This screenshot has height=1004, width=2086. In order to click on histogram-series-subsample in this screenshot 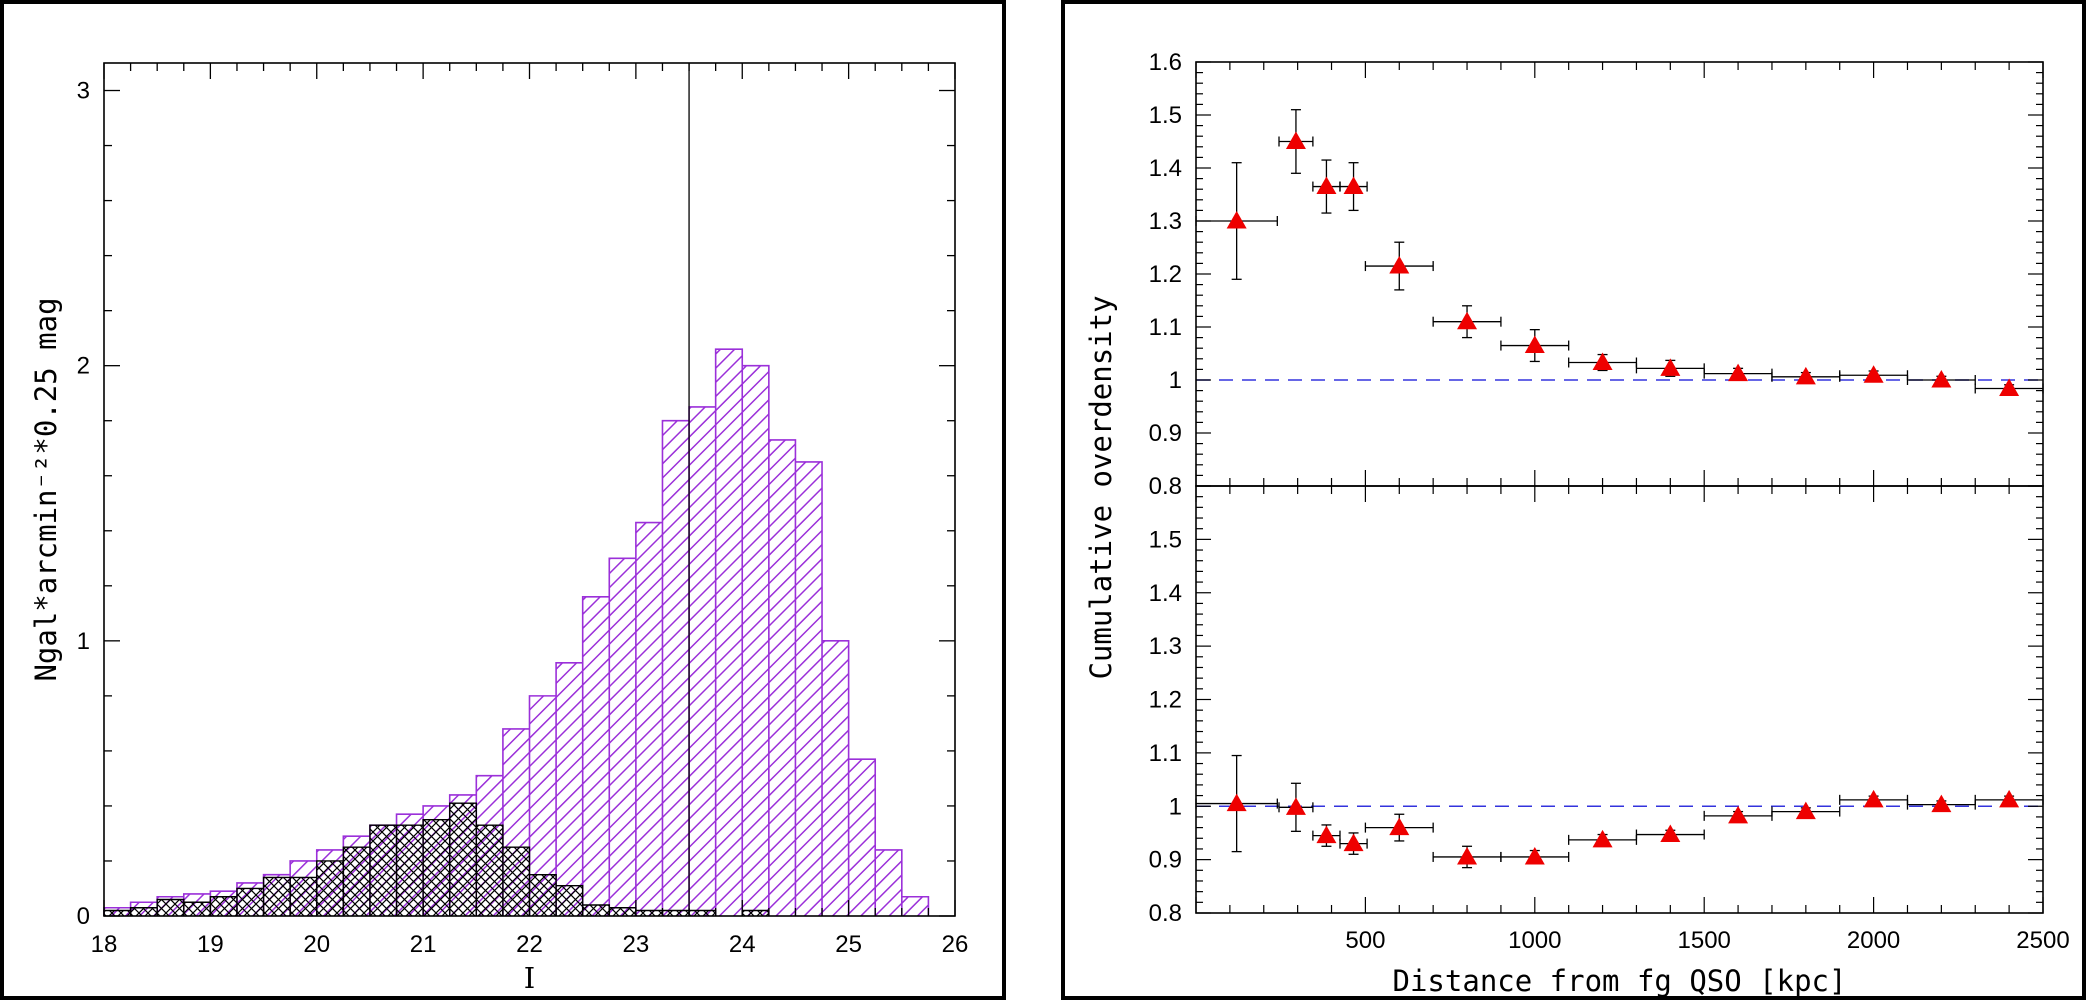, I will do `click(436, 859)`.